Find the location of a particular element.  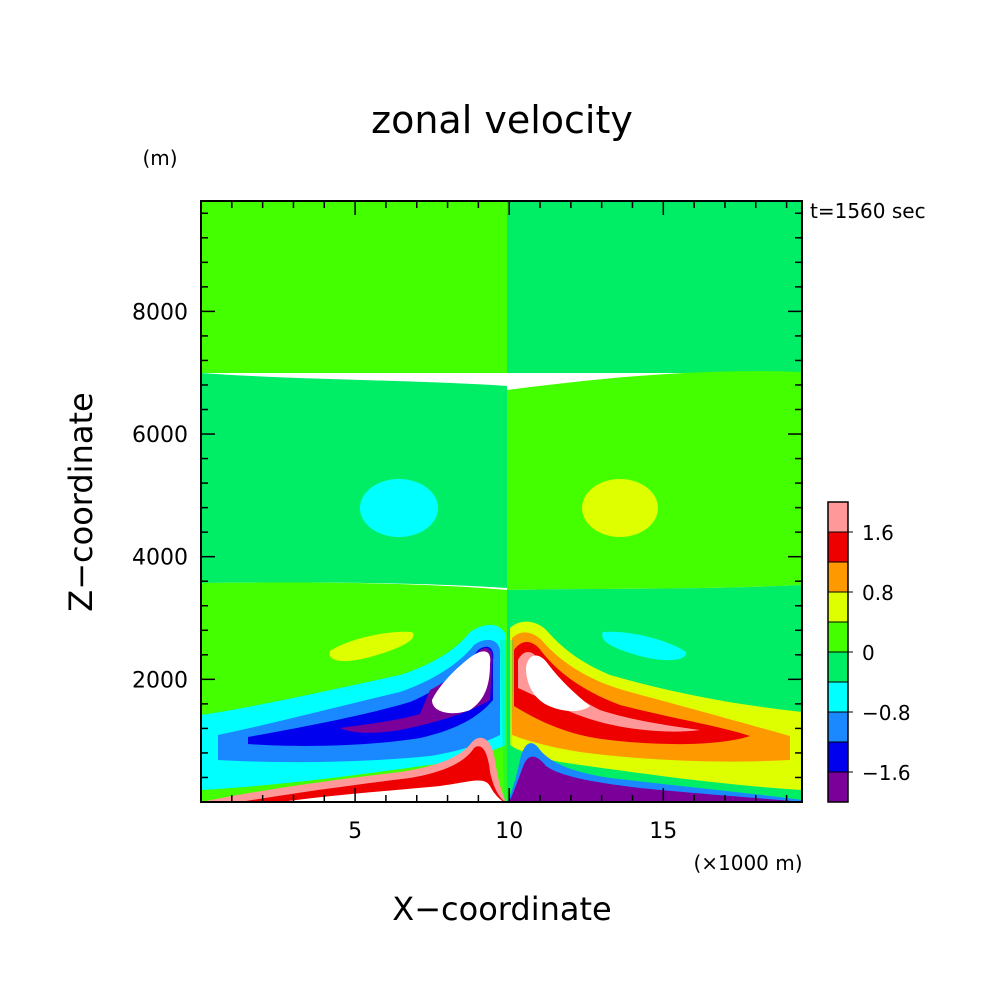

colorbar-tick-label: −1.6 is located at coordinates (886, 773).